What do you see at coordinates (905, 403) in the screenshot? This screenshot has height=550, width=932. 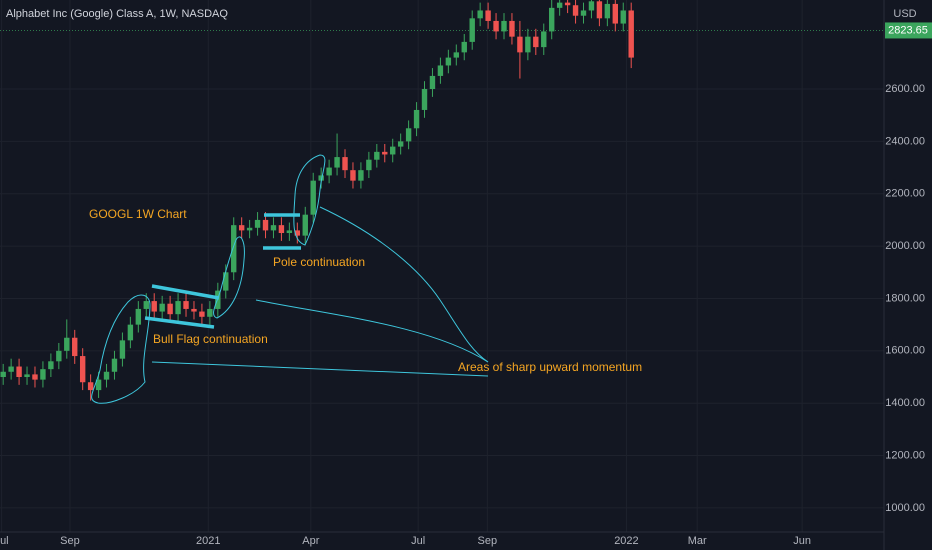 I see `y-tick-label: 1400.00` at bounding box center [905, 403].